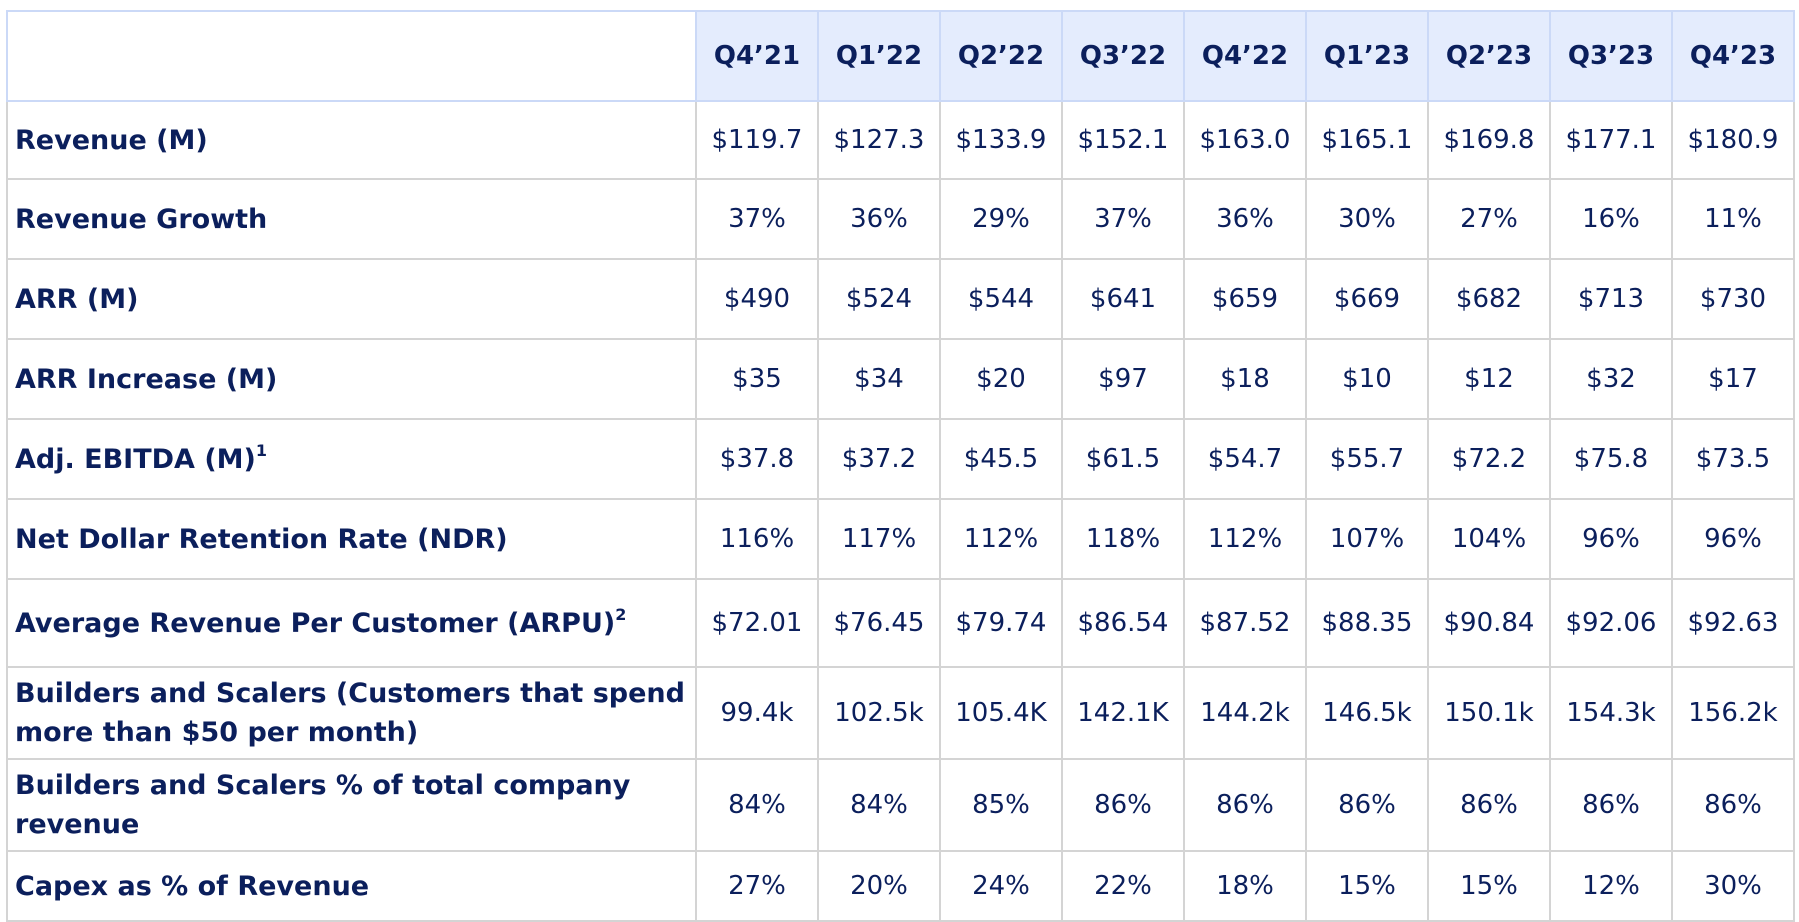  I want to click on table-cell: 99.4k, so click(757, 713).